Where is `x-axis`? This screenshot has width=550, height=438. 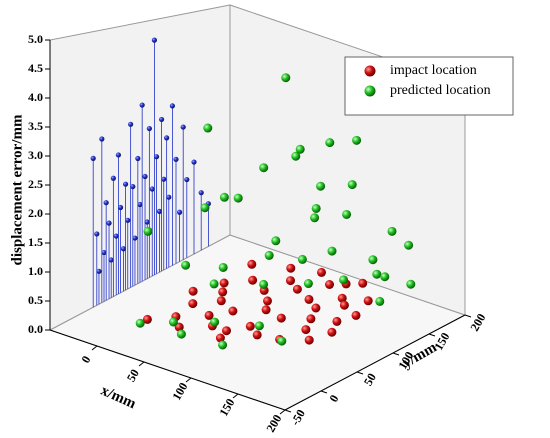
x-axis is located at coordinates (167, 370).